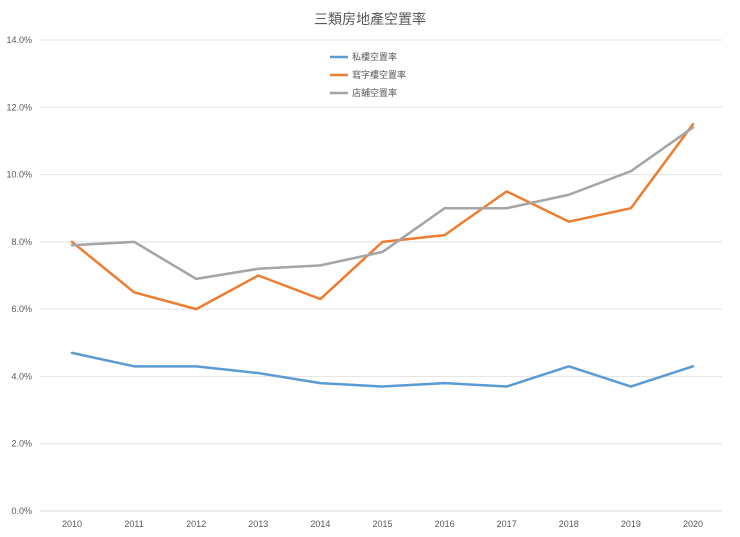 The height and width of the screenshot is (537, 740). I want to click on x-tick-label: 2018, so click(569, 524).